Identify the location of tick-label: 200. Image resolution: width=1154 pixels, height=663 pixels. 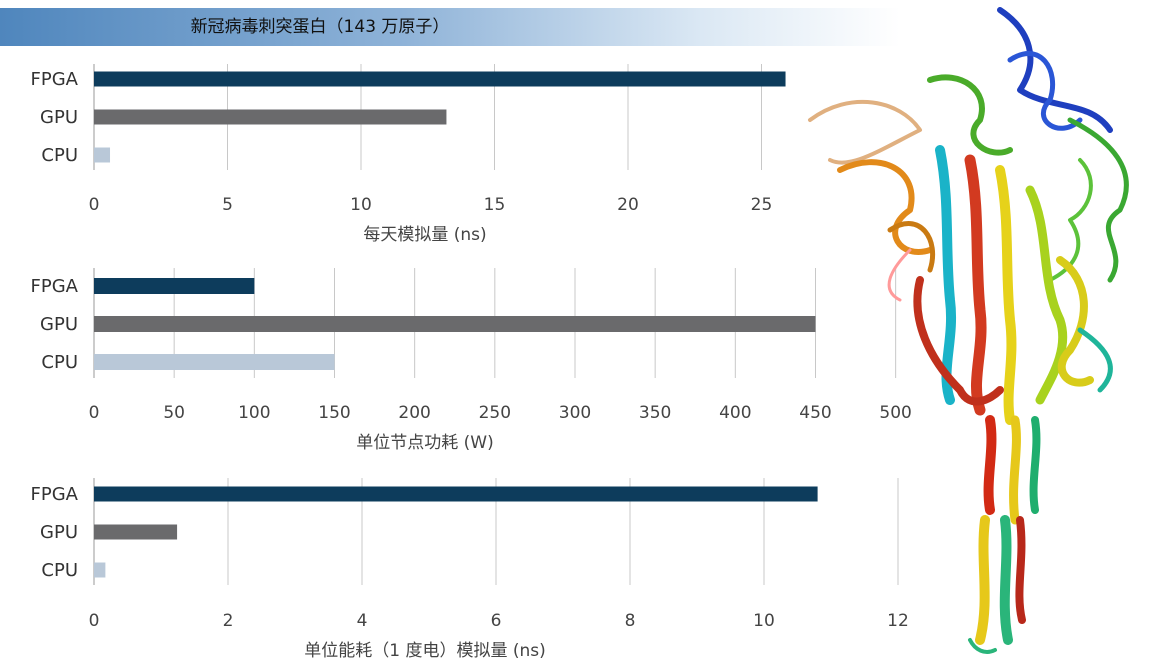
(414, 413).